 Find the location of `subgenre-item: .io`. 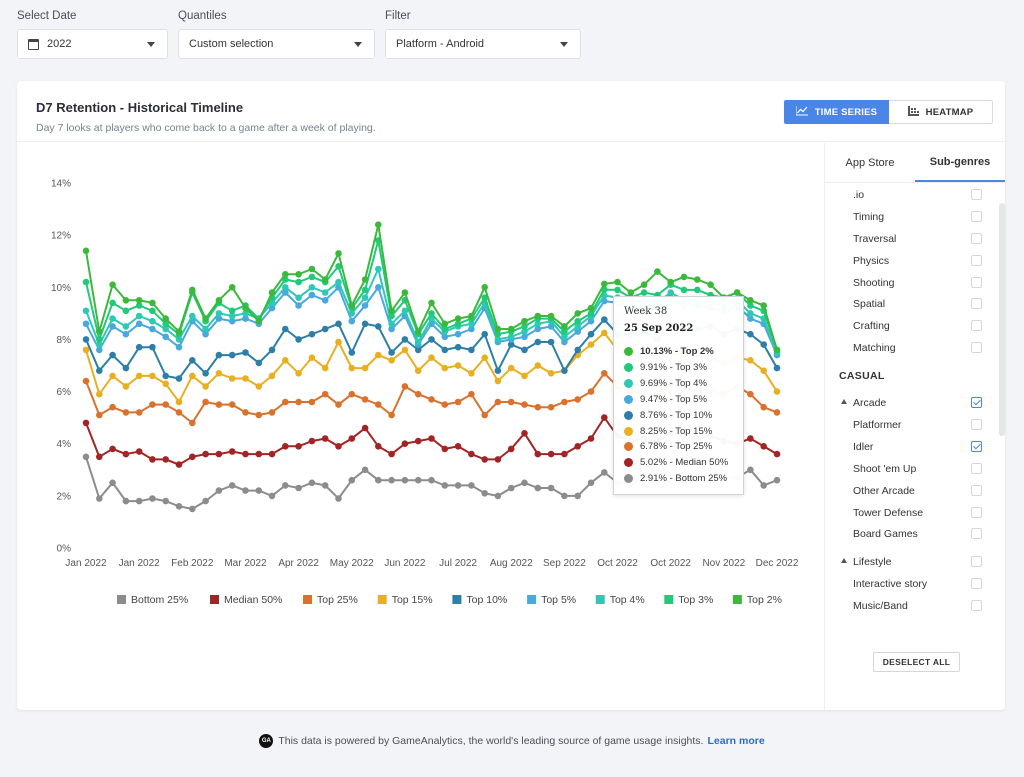

subgenre-item: .io is located at coordinates (910, 195).